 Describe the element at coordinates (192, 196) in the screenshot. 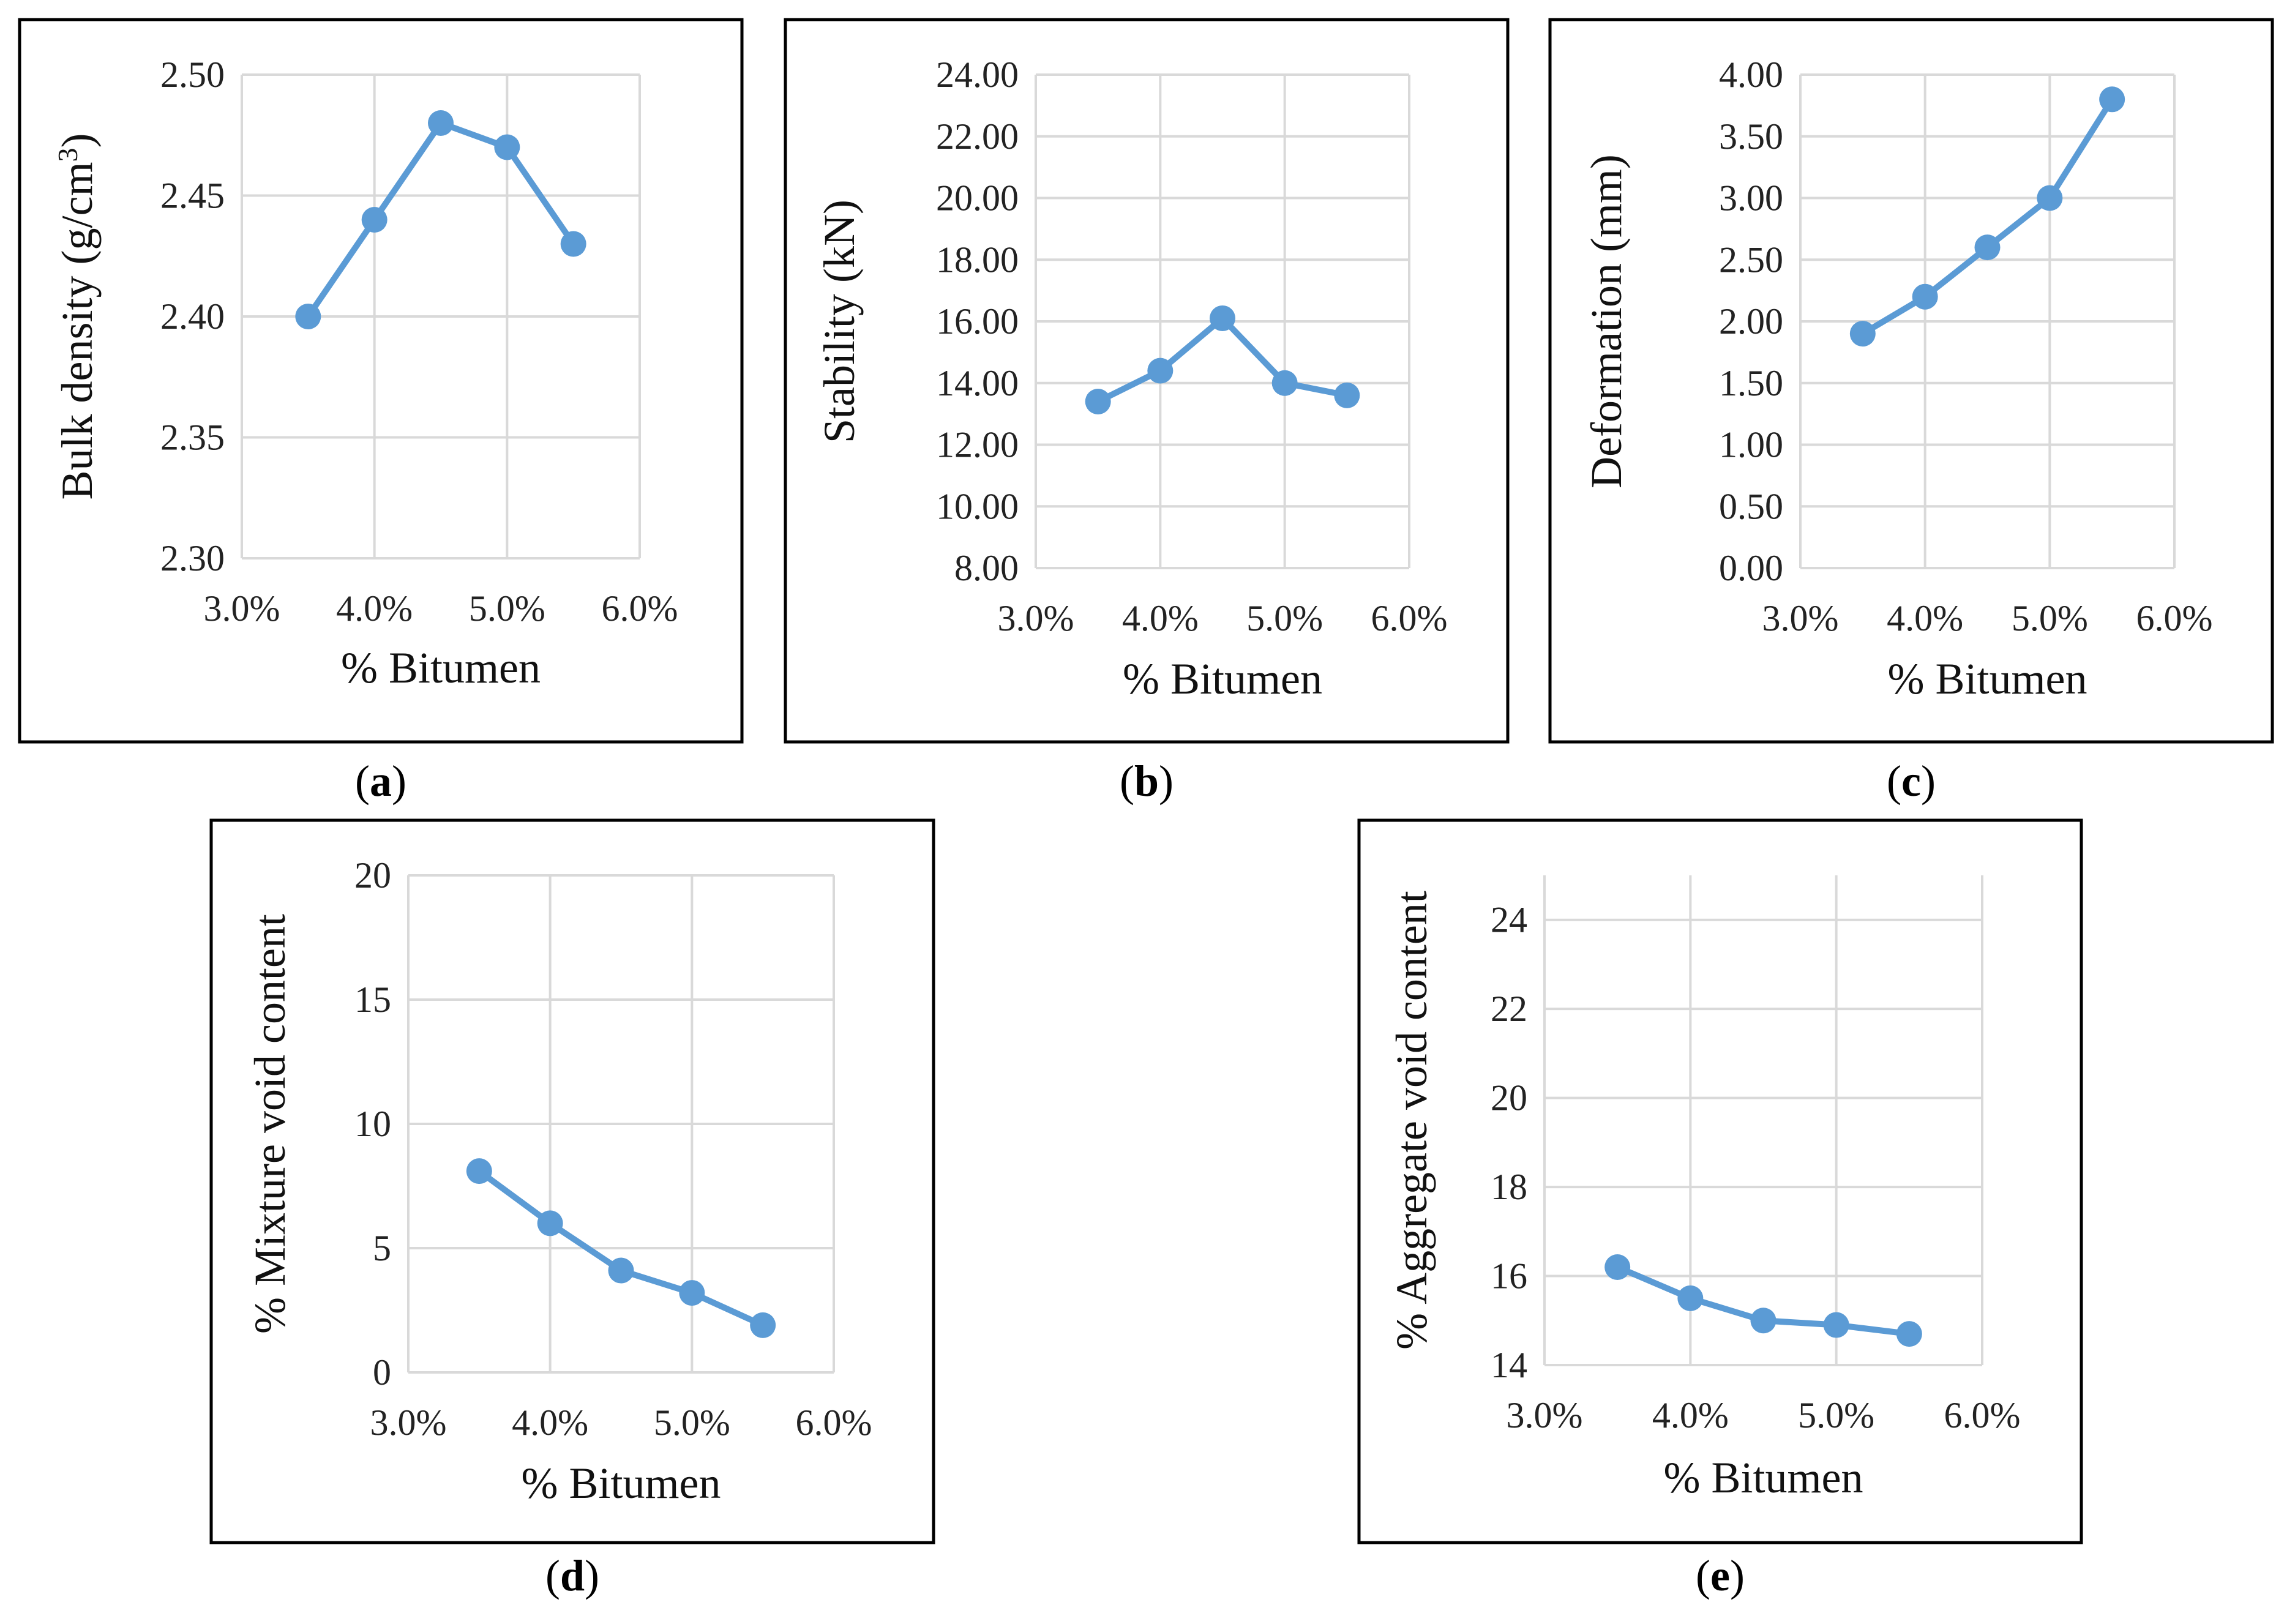

I see `y-tick-label: 2.45` at that location.